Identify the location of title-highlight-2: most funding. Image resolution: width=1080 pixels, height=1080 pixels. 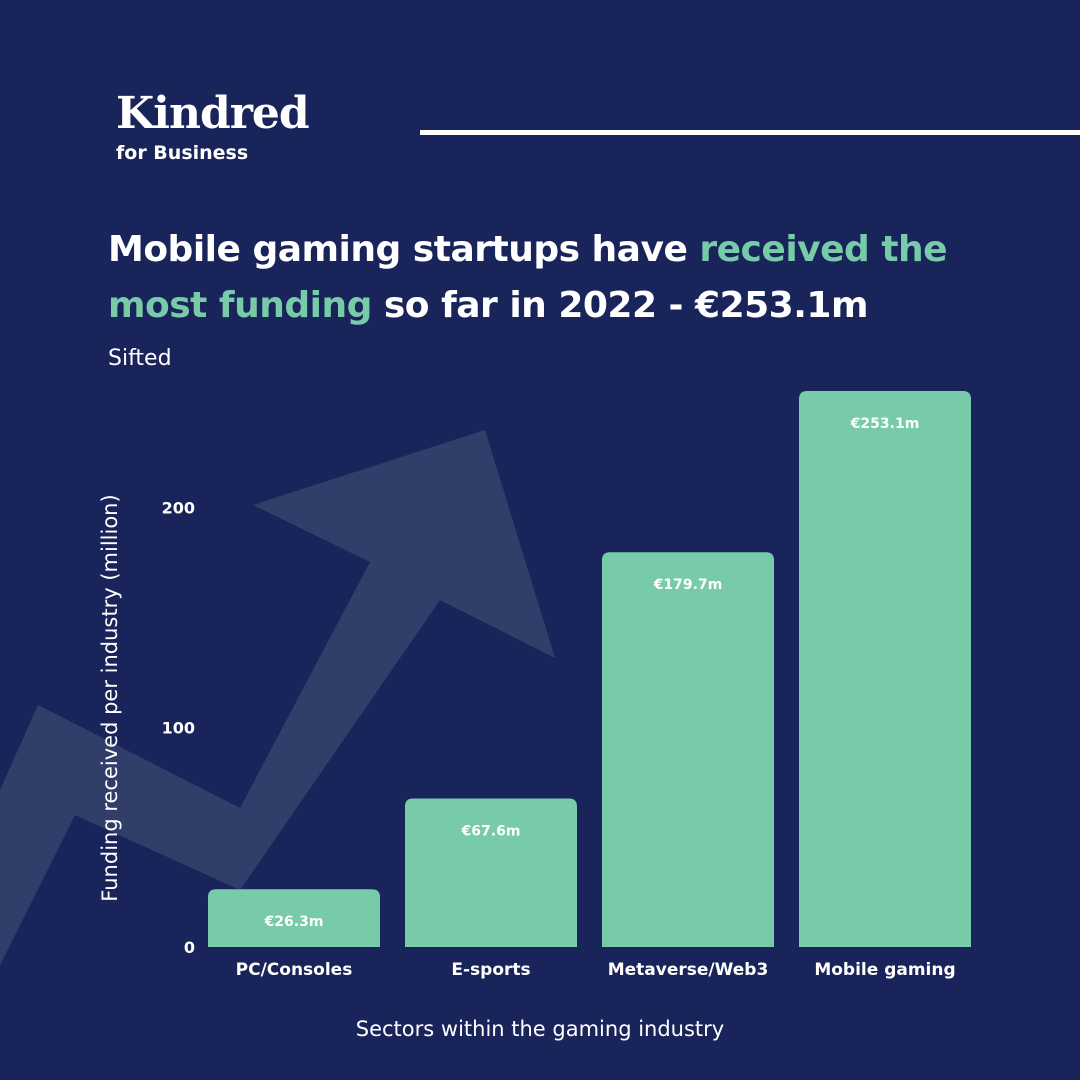
(240, 305).